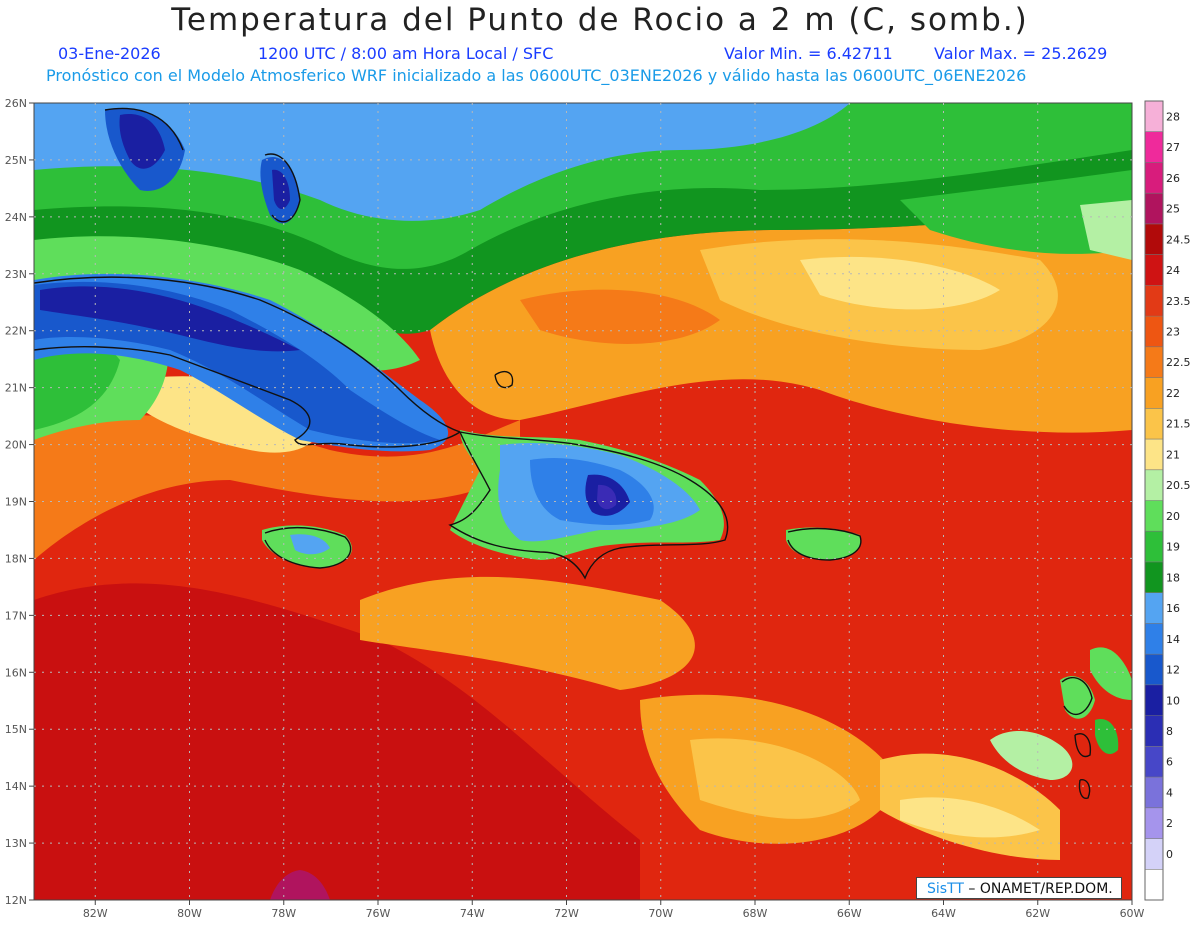 This screenshot has height=927, width=1200. Describe the element at coordinates (1173, 270) in the screenshot. I see `colorbar-label: 24` at that location.